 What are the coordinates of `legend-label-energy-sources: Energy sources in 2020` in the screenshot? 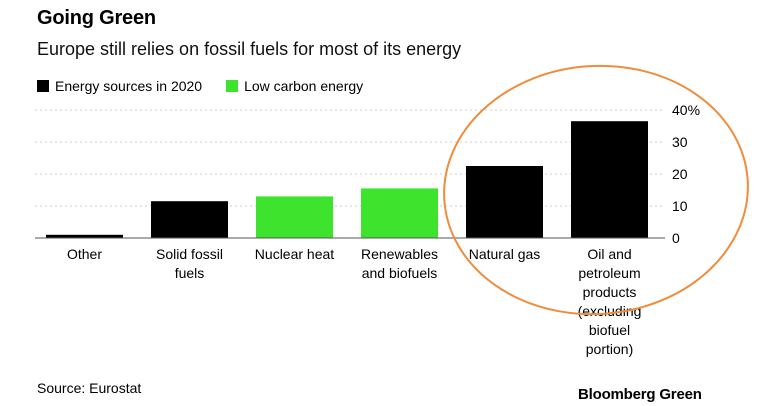 It's located at (129, 86).